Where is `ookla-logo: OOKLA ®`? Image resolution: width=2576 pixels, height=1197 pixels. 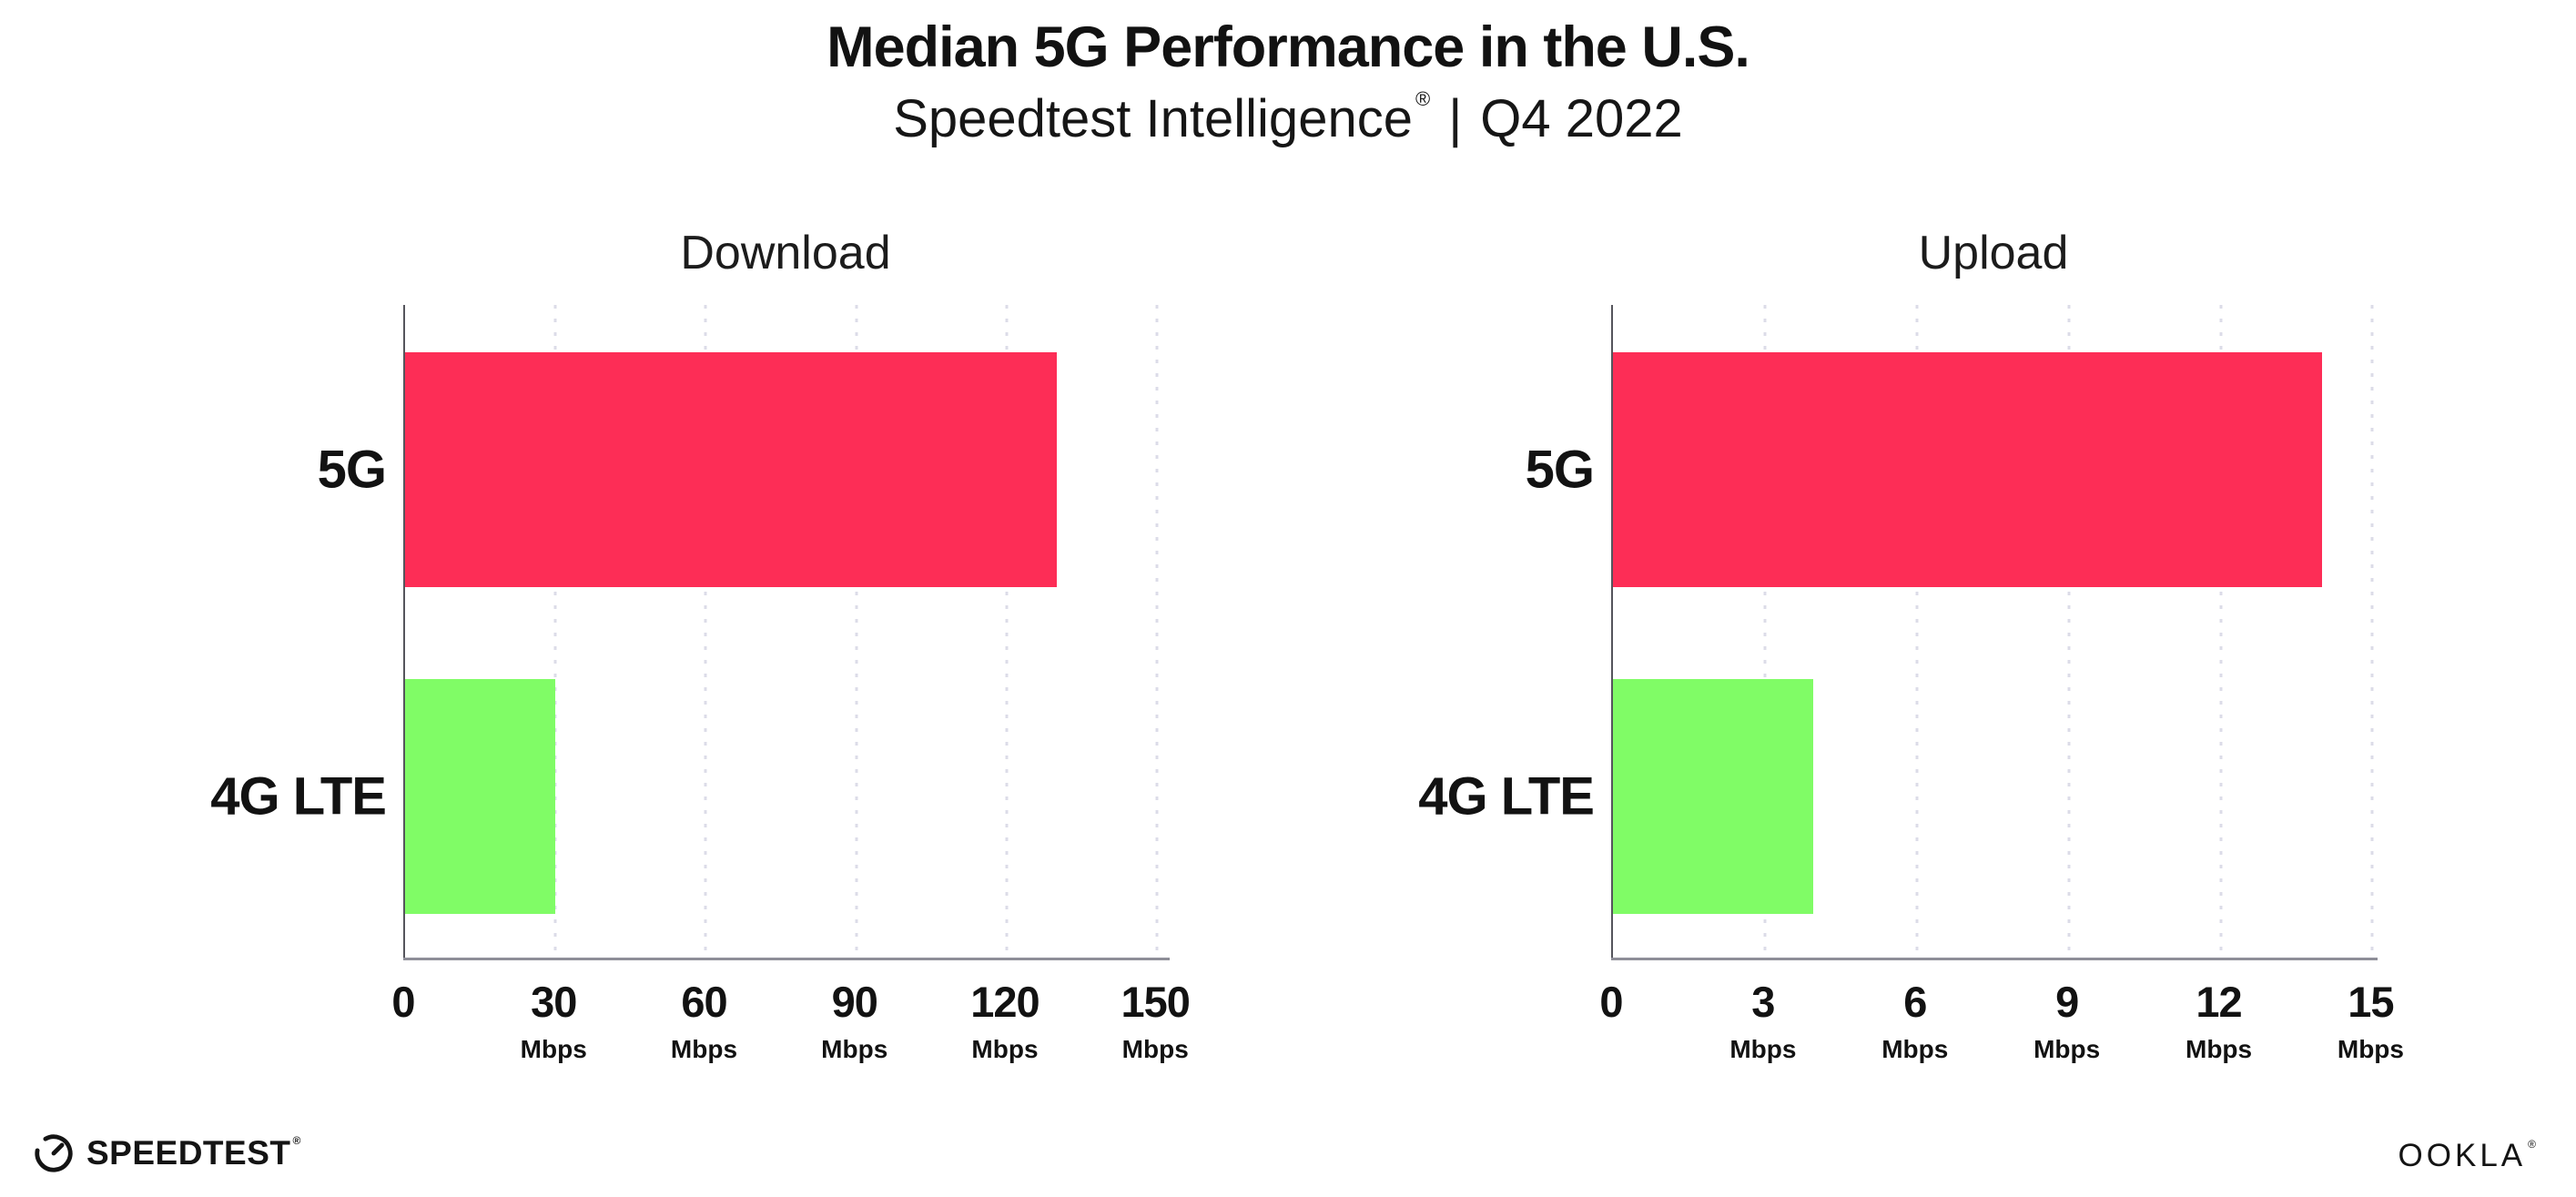
ookla-logo: OOKLA ® is located at coordinates (2469, 1156).